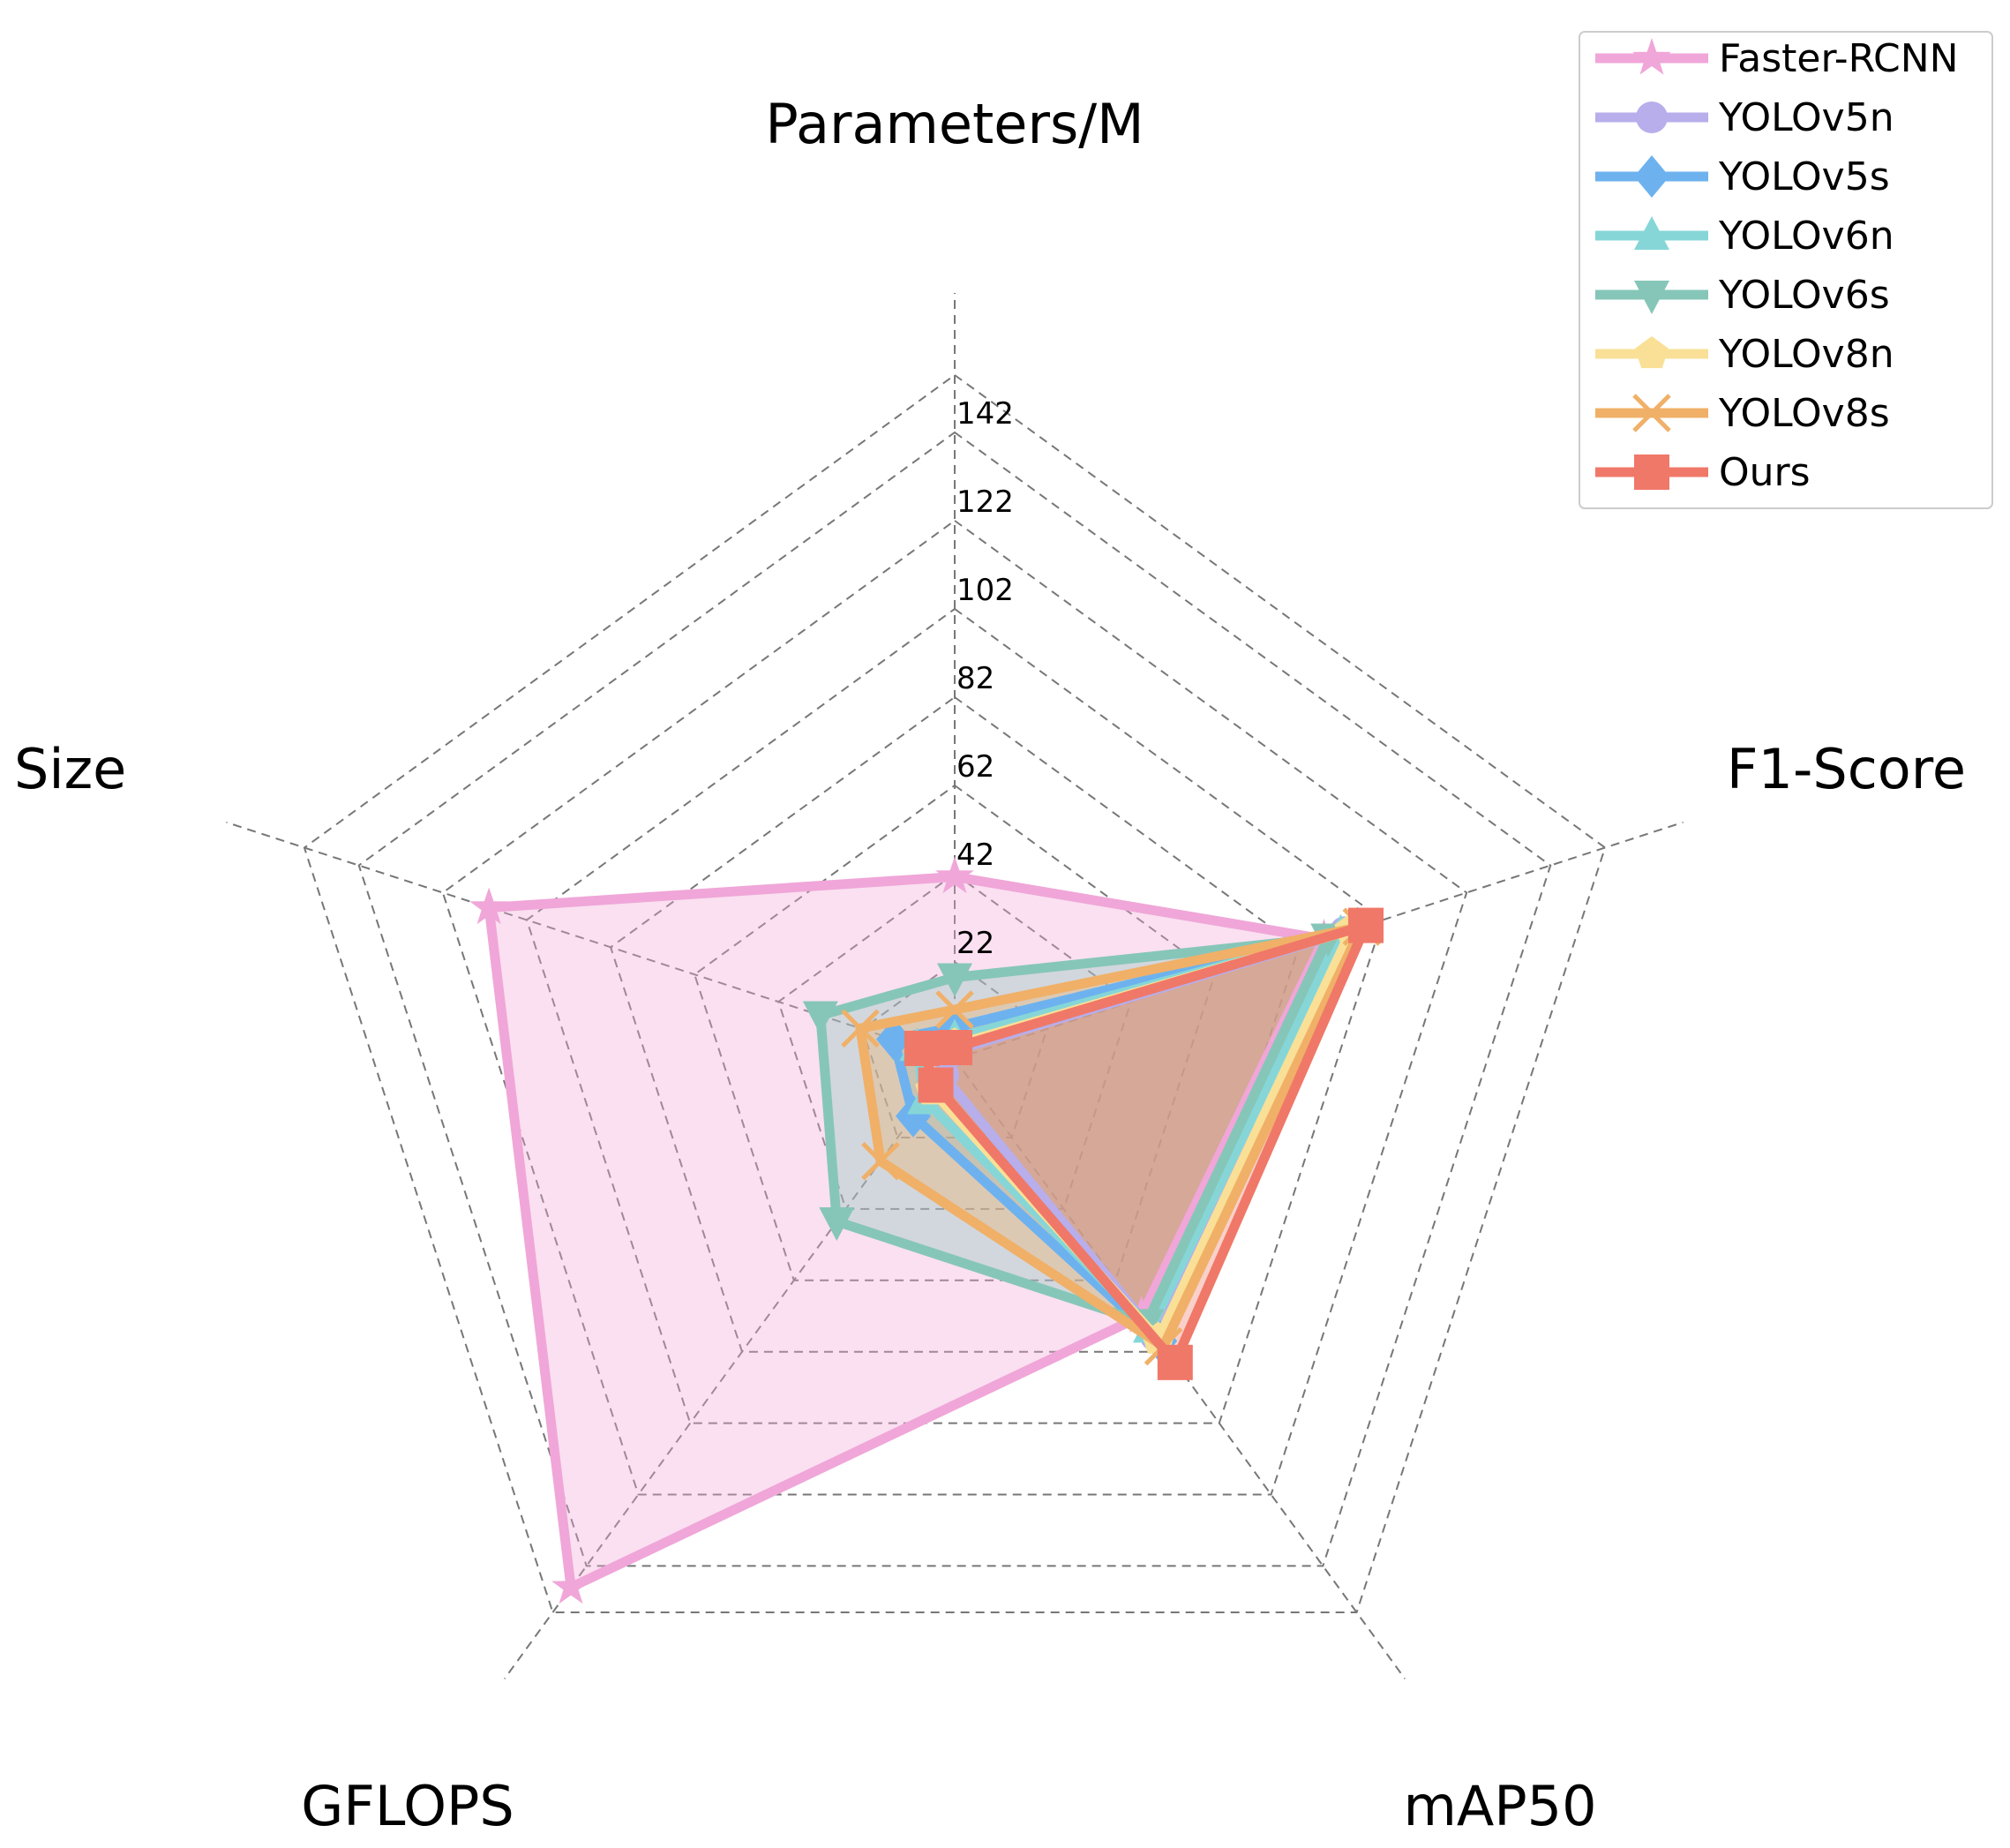 The image size is (2010, 1848). I want to click on legend-item: YOLOv5n, so click(1744, 117).